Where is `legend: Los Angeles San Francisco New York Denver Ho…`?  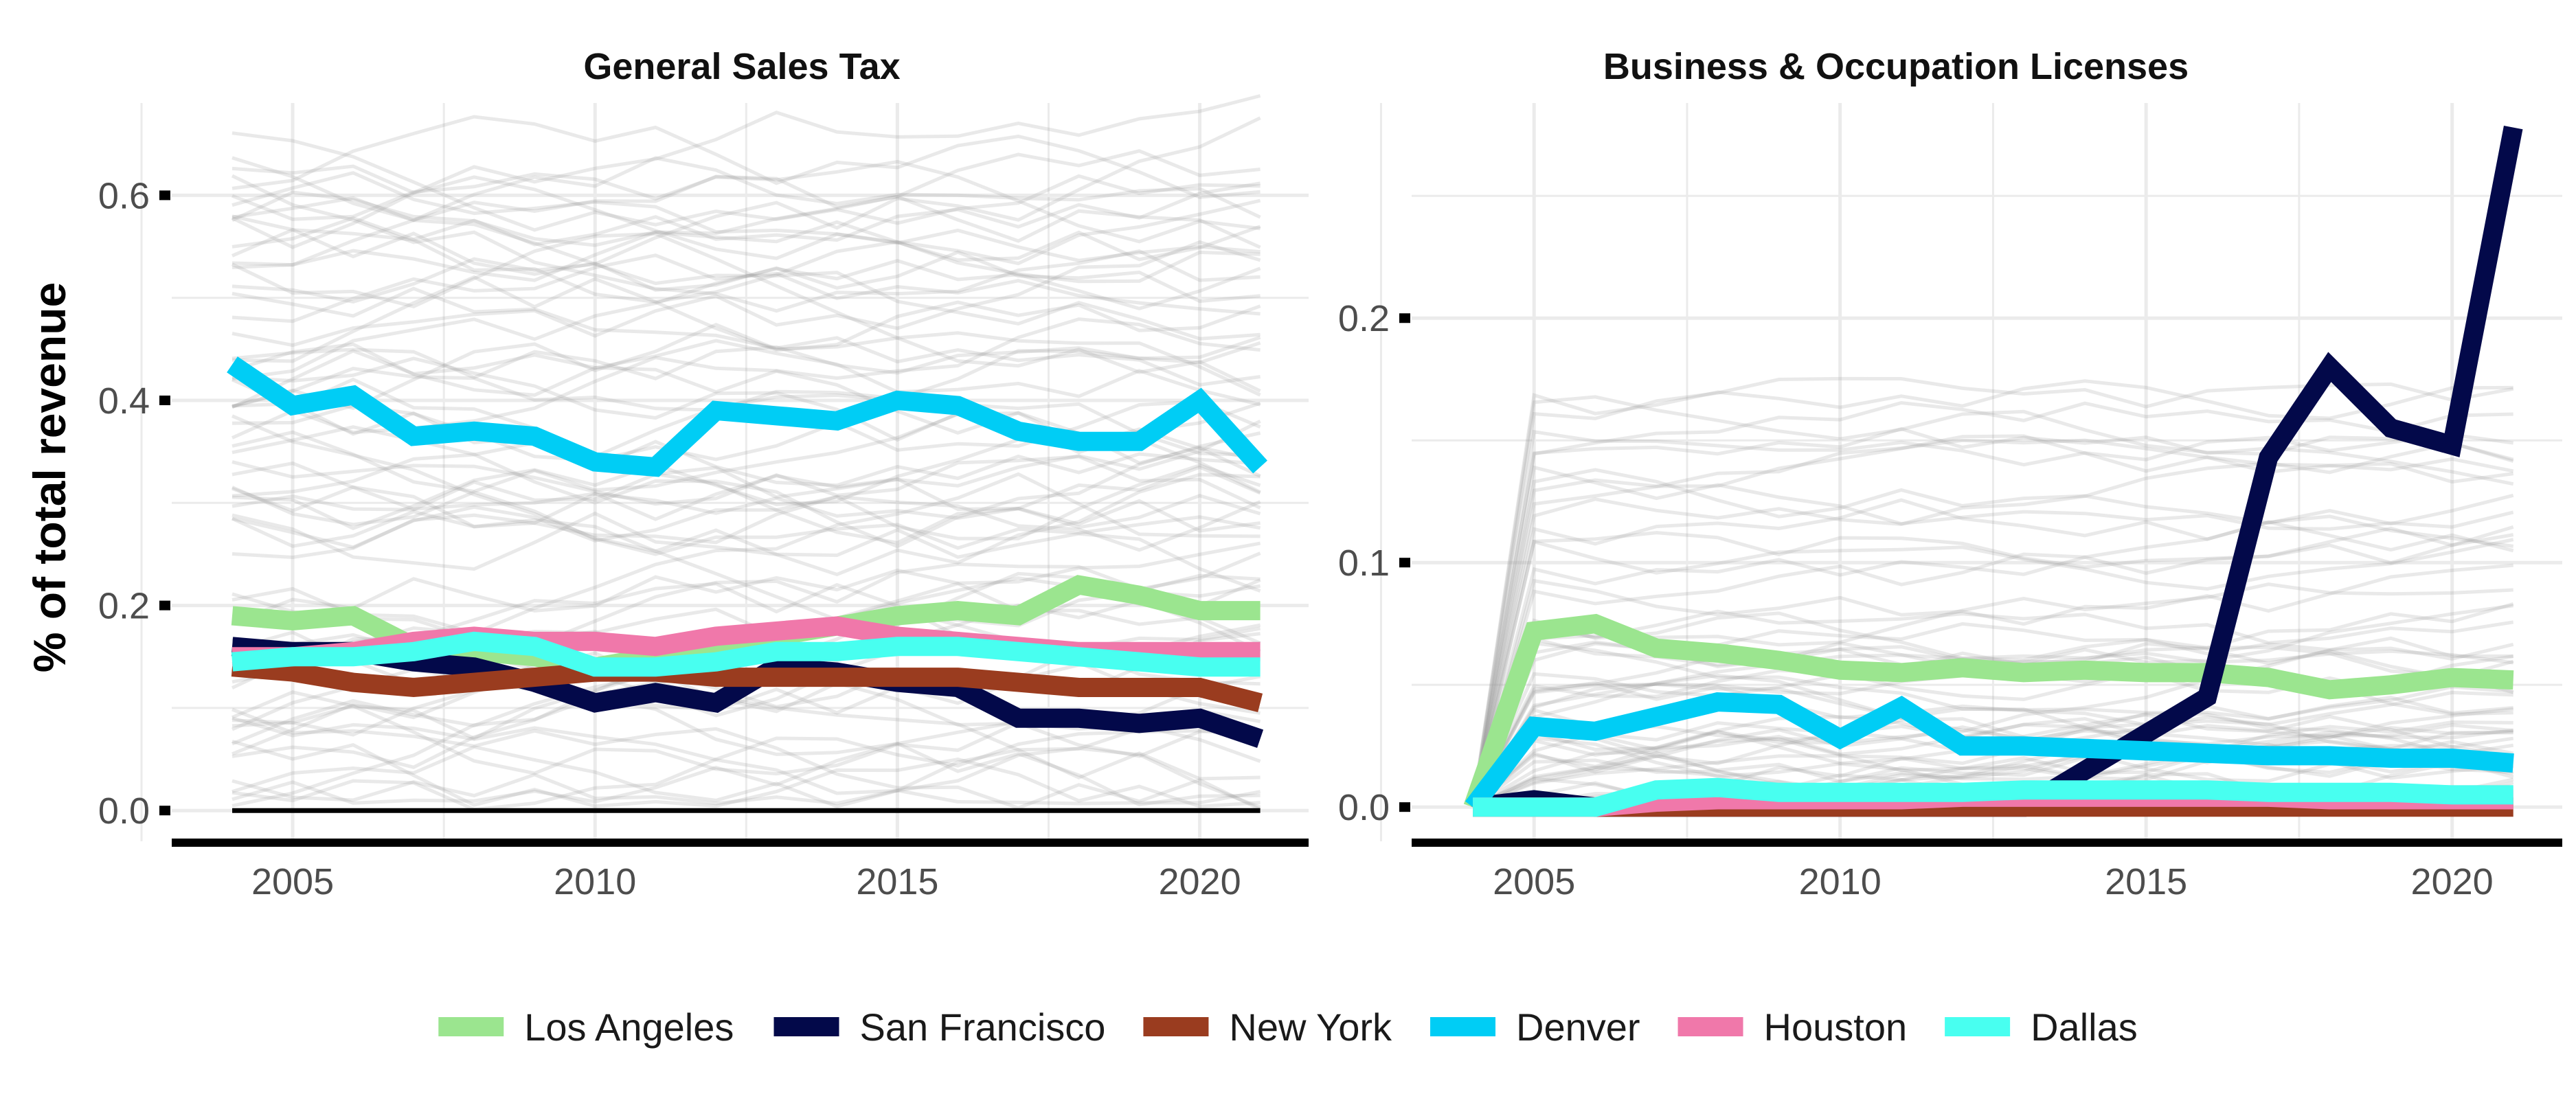
legend: Los Angeles San Francisco New York Denver Ho… is located at coordinates (1288, 1027).